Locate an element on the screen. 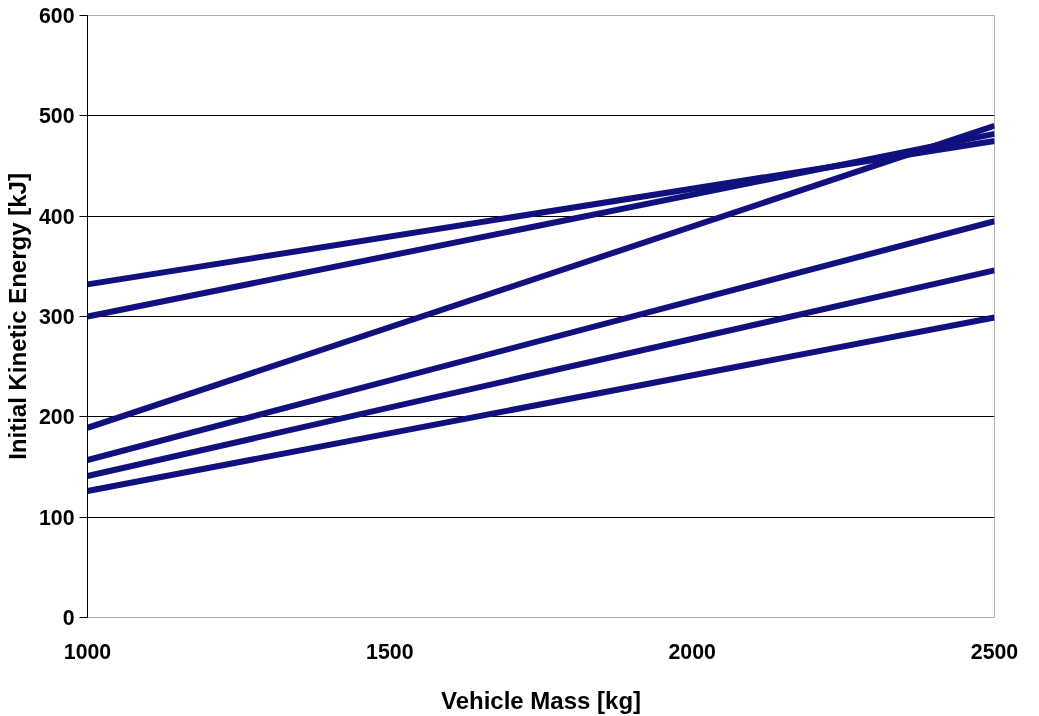 Image resolution: width=1039 pixels, height=716 pixels. y-axis-title: Initial Kinetic Energy [kJ] is located at coordinates (17, 316).